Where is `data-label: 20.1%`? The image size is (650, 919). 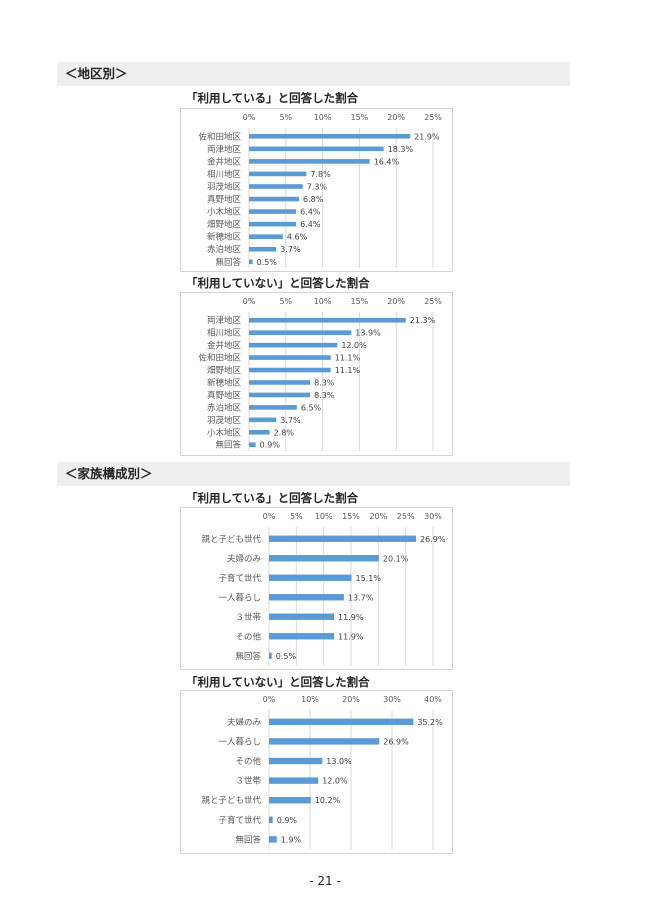 data-label: 20.1% is located at coordinates (396, 558).